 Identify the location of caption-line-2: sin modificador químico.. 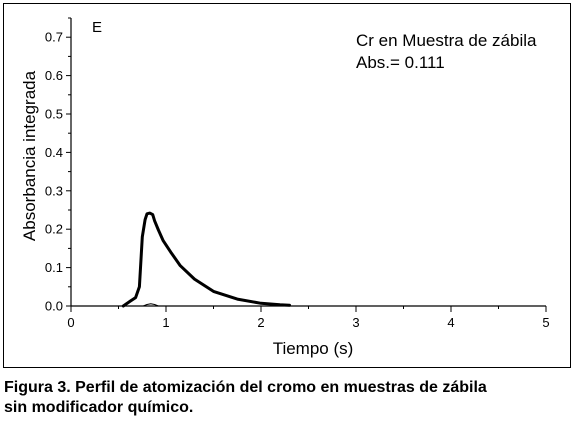
(99, 407).